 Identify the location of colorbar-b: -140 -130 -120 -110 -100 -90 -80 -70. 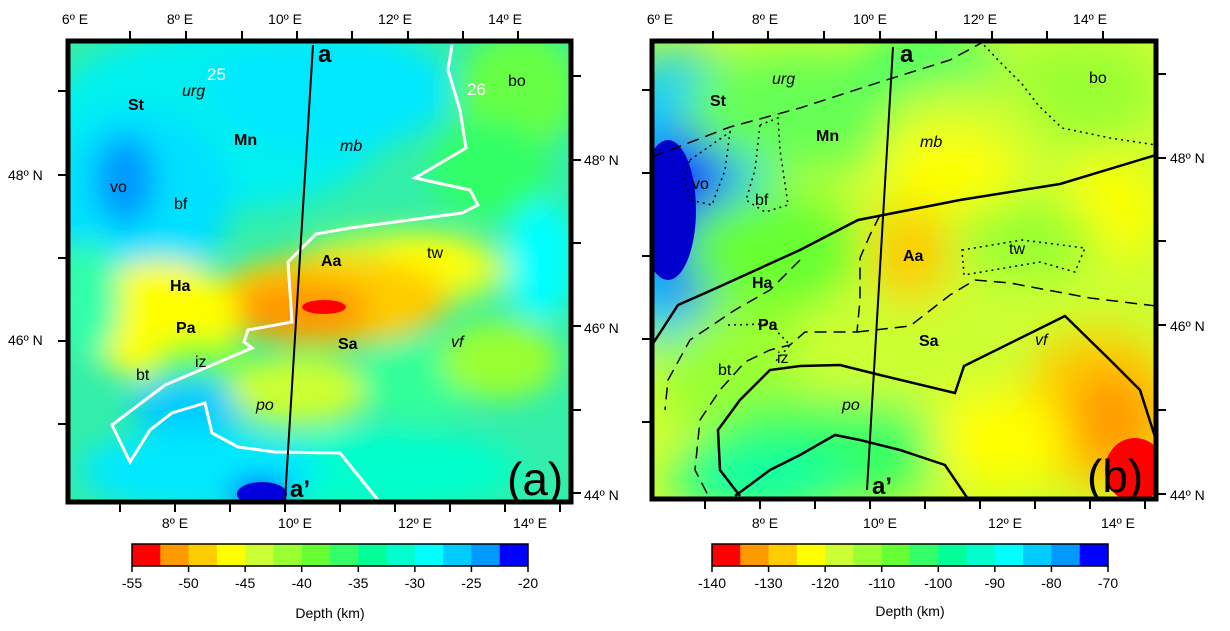
(908, 567).